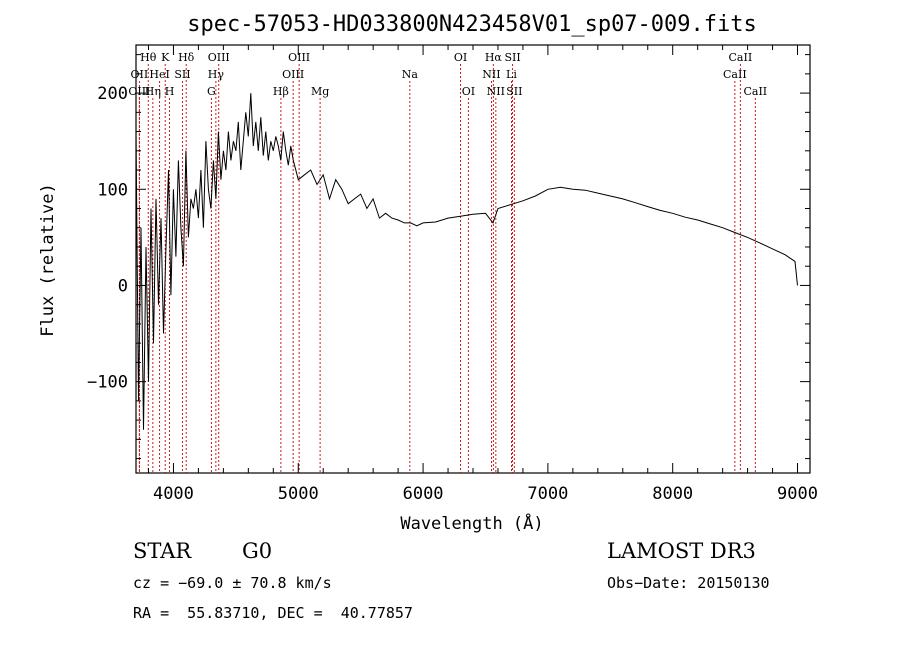 Image resolution: width=900 pixels, height=649 pixels. What do you see at coordinates (159, 74) in the screenshot?
I see `emission-line-label: HeI` at bounding box center [159, 74].